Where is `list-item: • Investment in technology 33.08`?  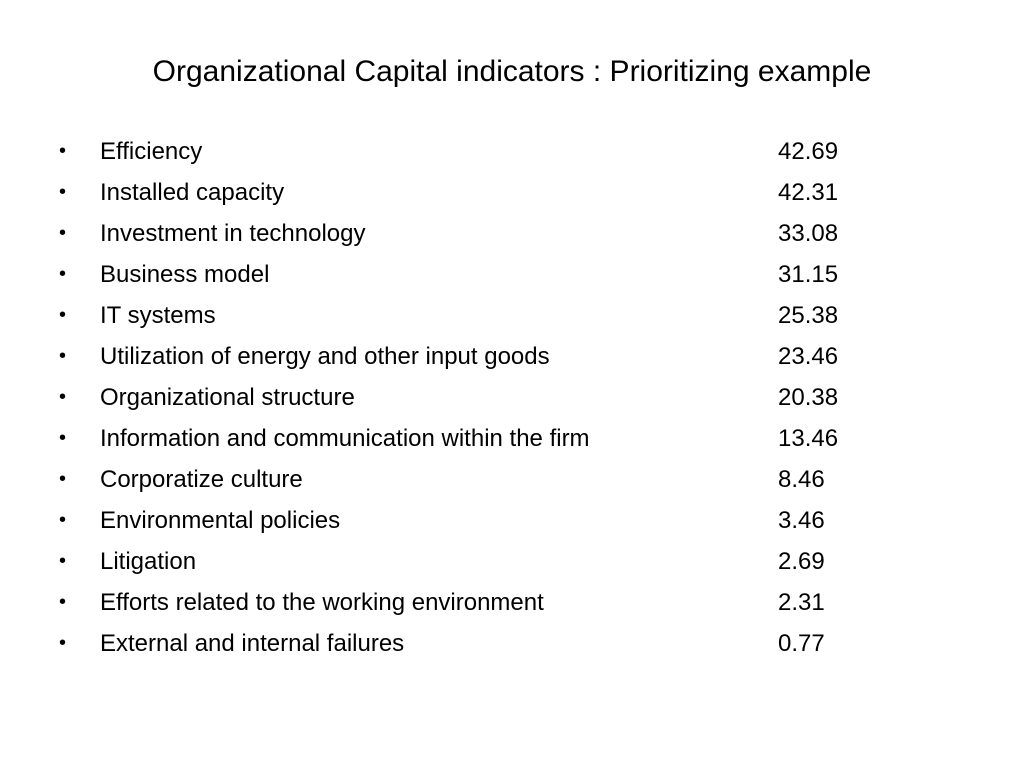 list-item: • Investment in technology 33.08 is located at coordinates (512, 233).